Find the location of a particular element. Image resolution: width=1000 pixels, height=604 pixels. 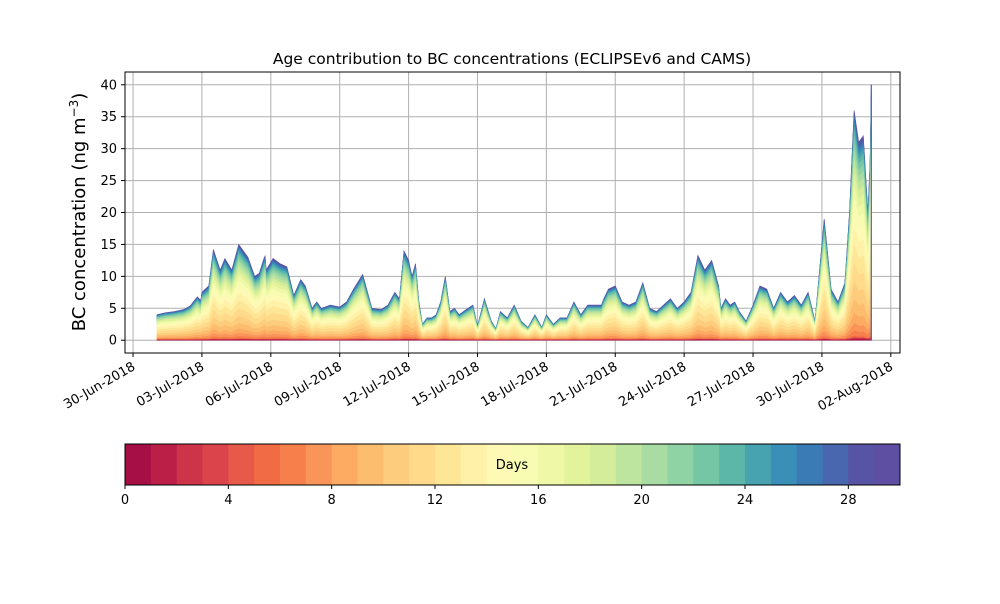

y-tick-label: 40 is located at coordinates (108, 85).